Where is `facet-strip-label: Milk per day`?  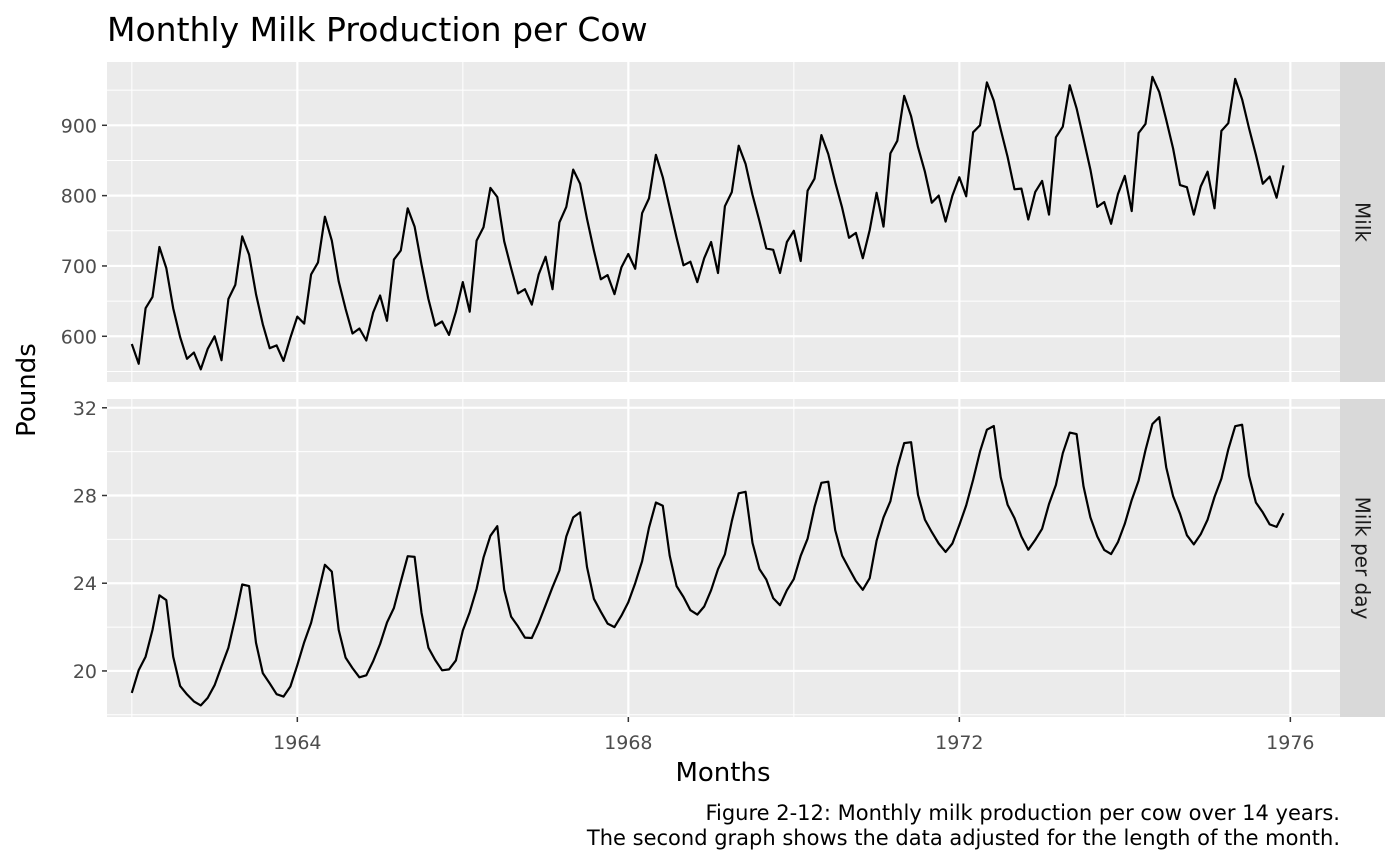 facet-strip-label: Milk per day is located at coordinates (1363, 558).